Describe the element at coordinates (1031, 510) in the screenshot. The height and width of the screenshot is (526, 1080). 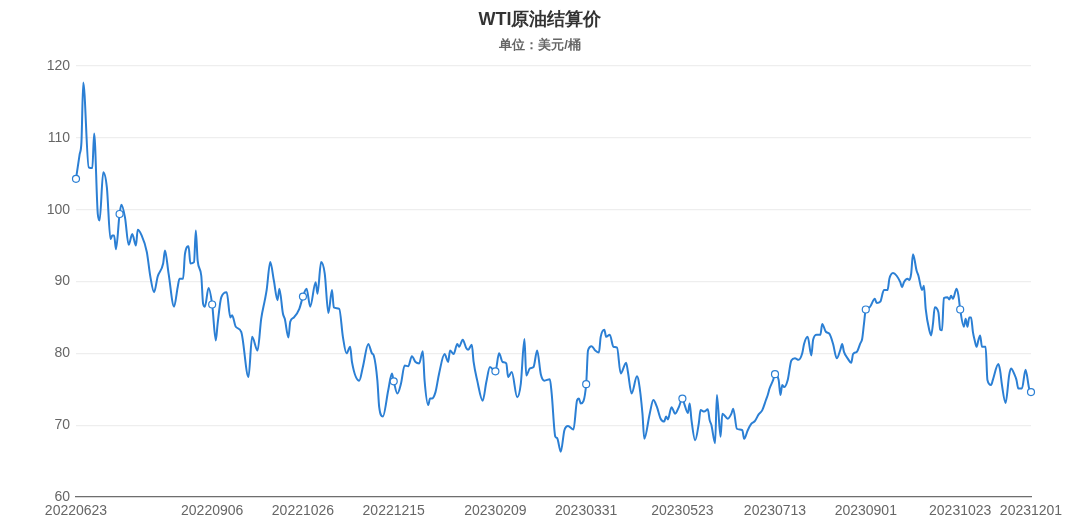
I see `x-tick-label: 20231201` at that location.